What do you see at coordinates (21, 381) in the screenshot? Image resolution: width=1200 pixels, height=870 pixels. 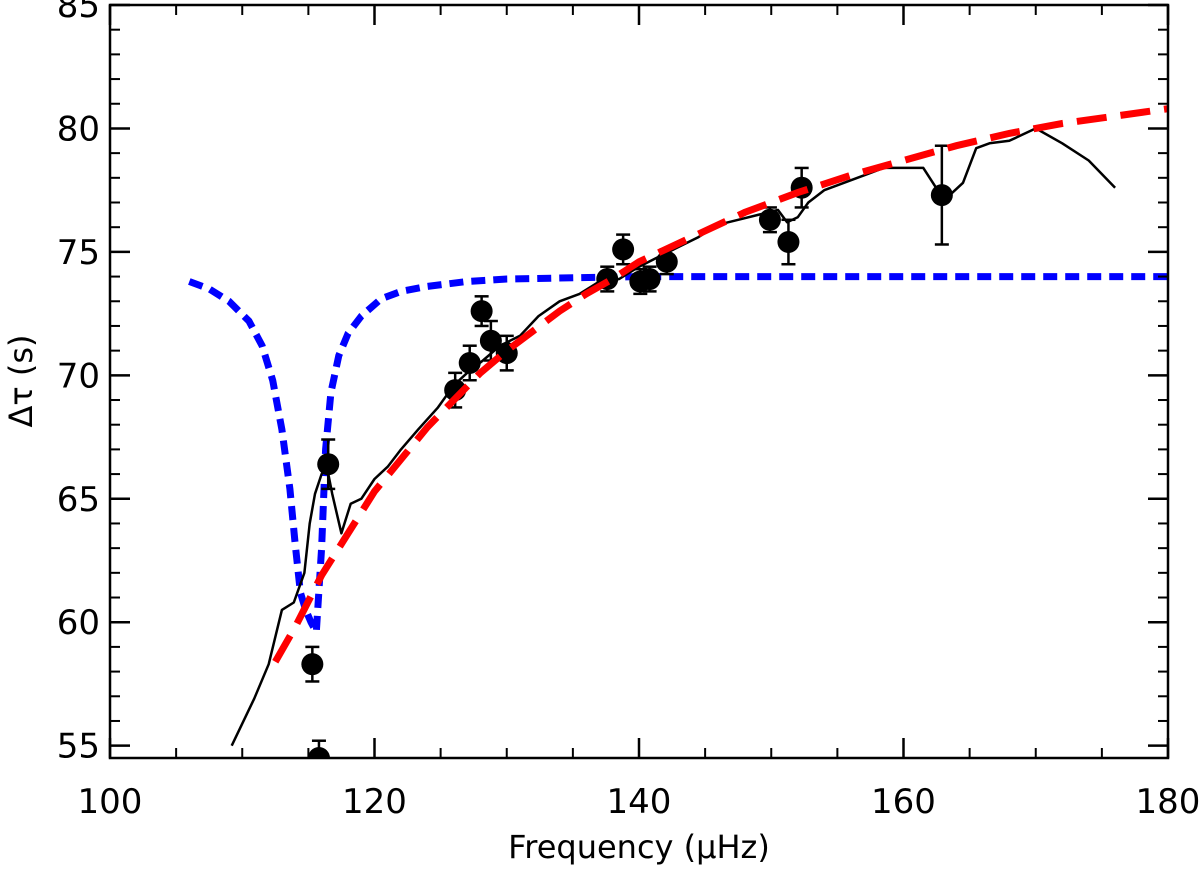 I see `y-axis-title: Δτ (s)` at bounding box center [21, 381].